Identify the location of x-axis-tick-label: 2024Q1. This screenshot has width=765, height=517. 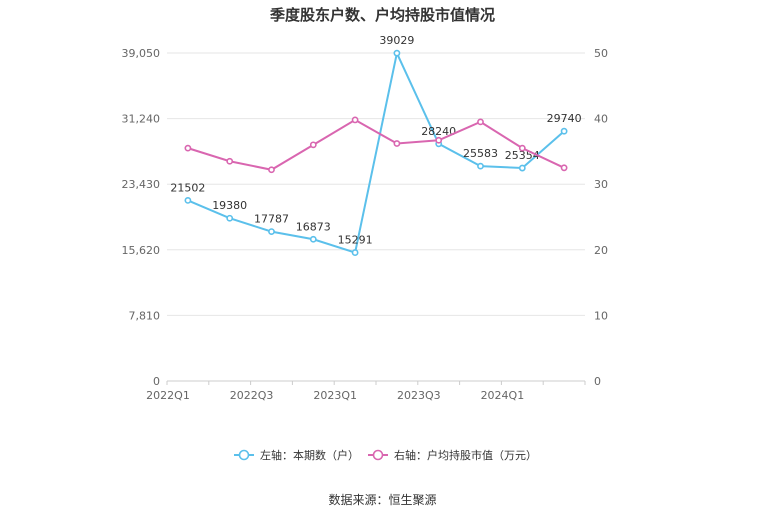
(503, 395).